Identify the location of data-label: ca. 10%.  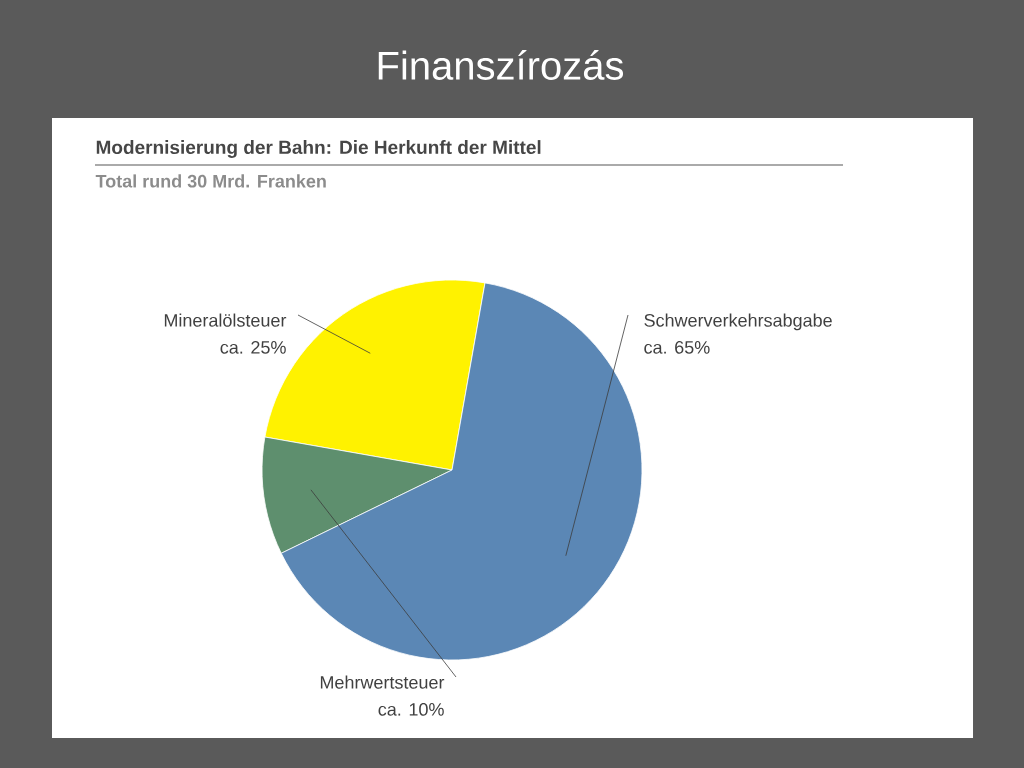
(411, 709).